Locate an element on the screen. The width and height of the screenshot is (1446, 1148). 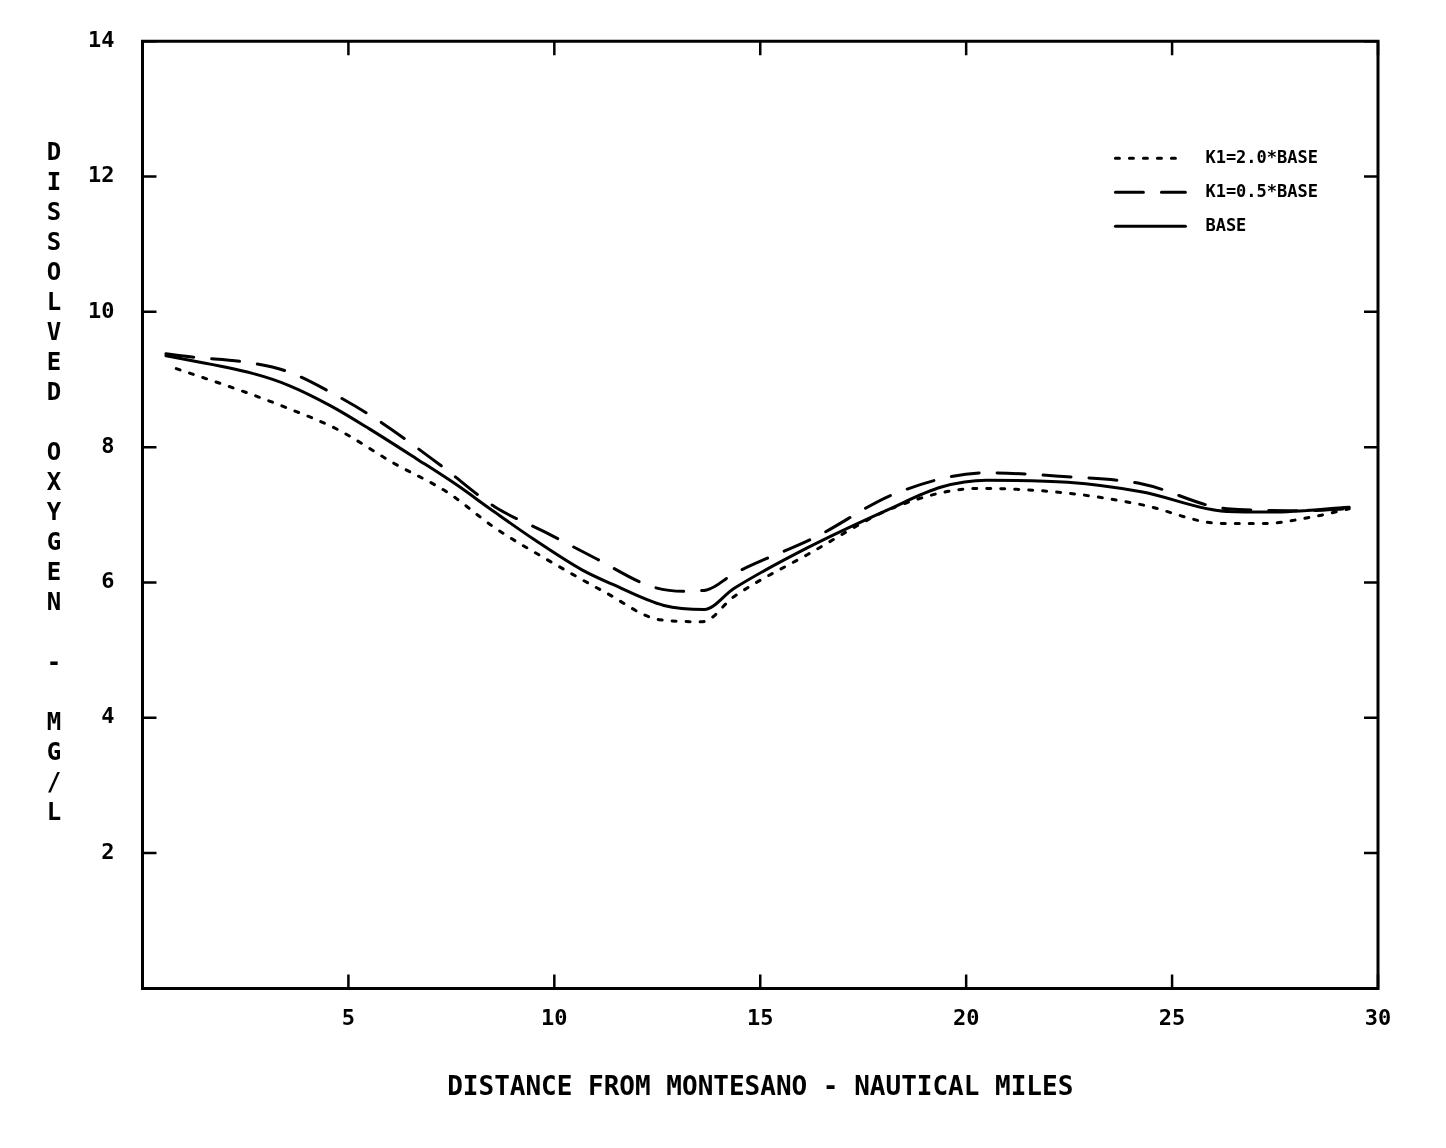
y-tick-label: 14 is located at coordinates (101, 39).